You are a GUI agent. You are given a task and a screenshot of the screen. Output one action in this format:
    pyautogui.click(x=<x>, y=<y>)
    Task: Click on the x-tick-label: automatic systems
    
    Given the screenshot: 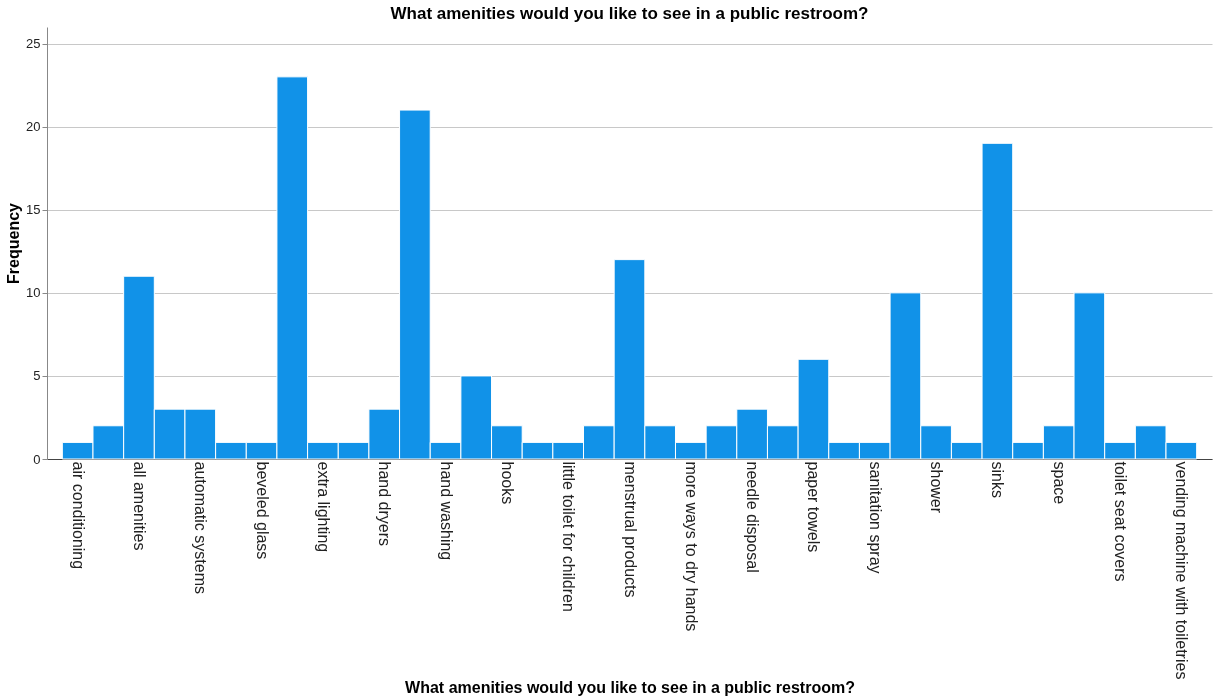 What is the action you would take?
    pyautogui.click(x=201, y=527)
    